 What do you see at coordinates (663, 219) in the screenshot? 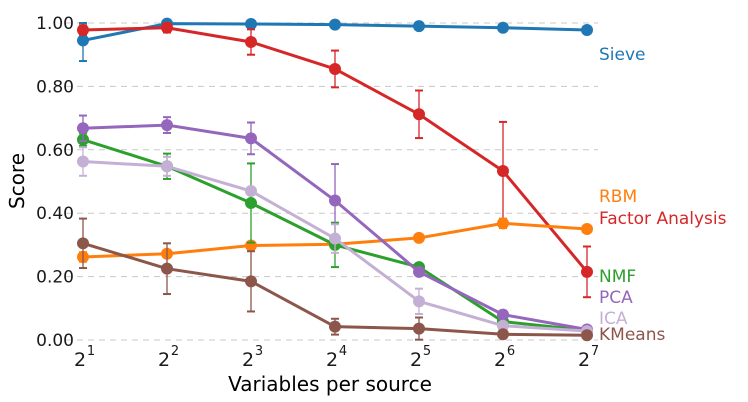
I see `series-label-factor-analysis: Factor Analysis` at bounding box center [663, 219].